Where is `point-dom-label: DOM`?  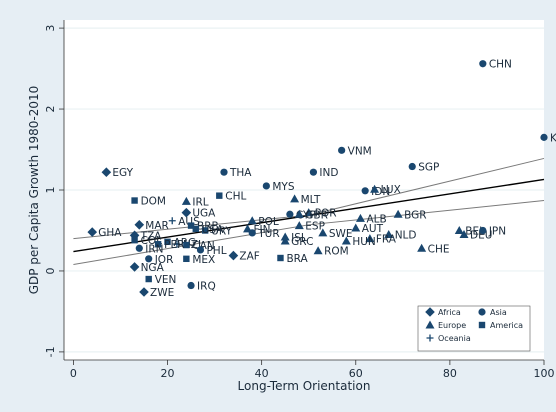 point-dom-label: DOM is located at coordinates (153, 202).